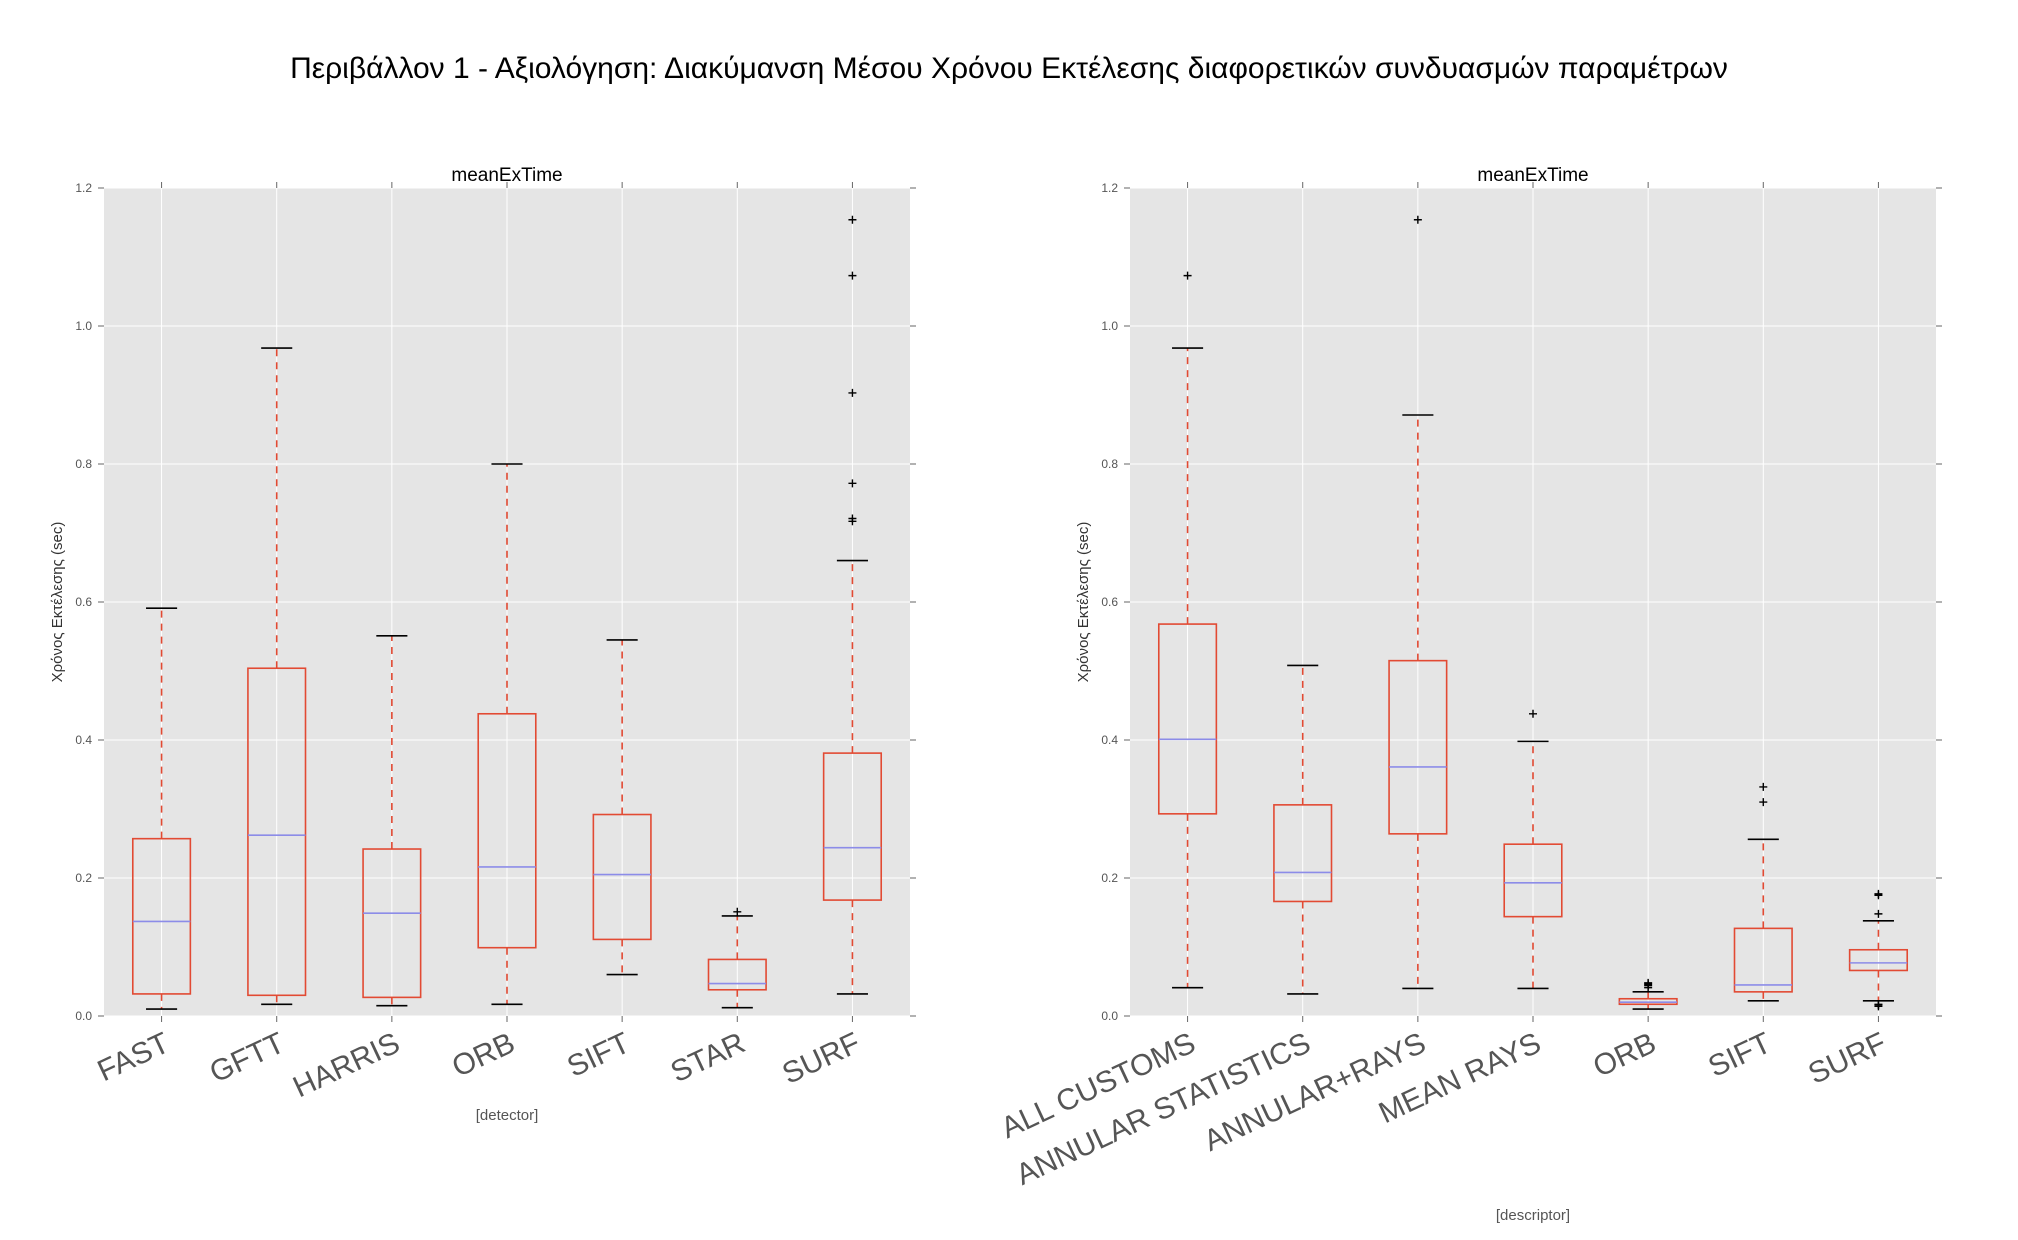 This screenshot has height=1240, width=2018. I want to click on x-axis-label: [descriptor], so click(1533, 1215).